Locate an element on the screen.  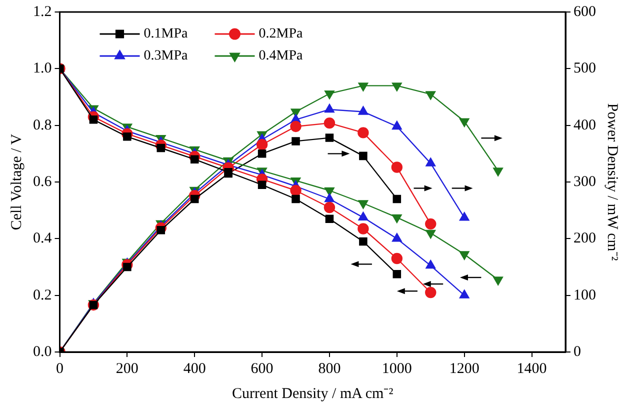
y-axis-title: Cell Voltage / V is located at coordinates (16, 182).